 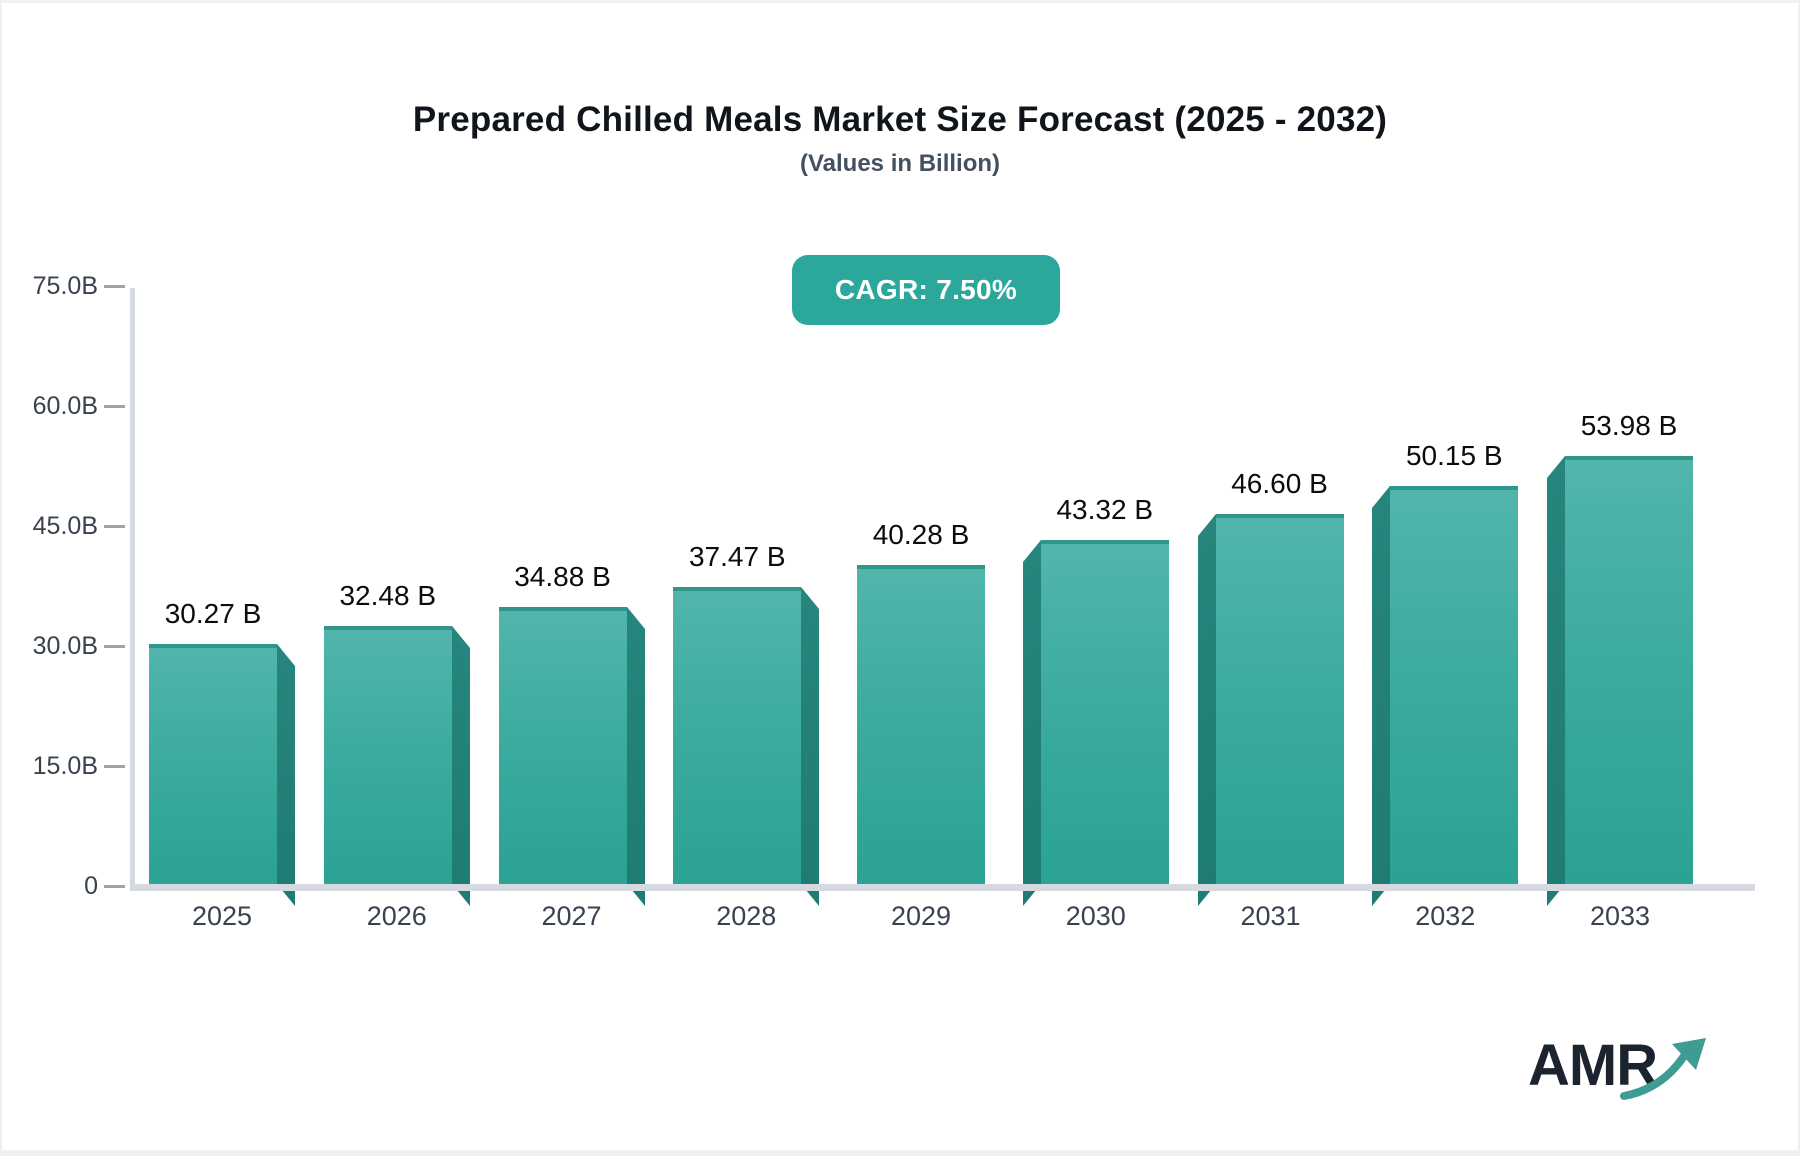 I want to click on bar-value-label-2025: 30.27 B, so click(x=213, y=613).